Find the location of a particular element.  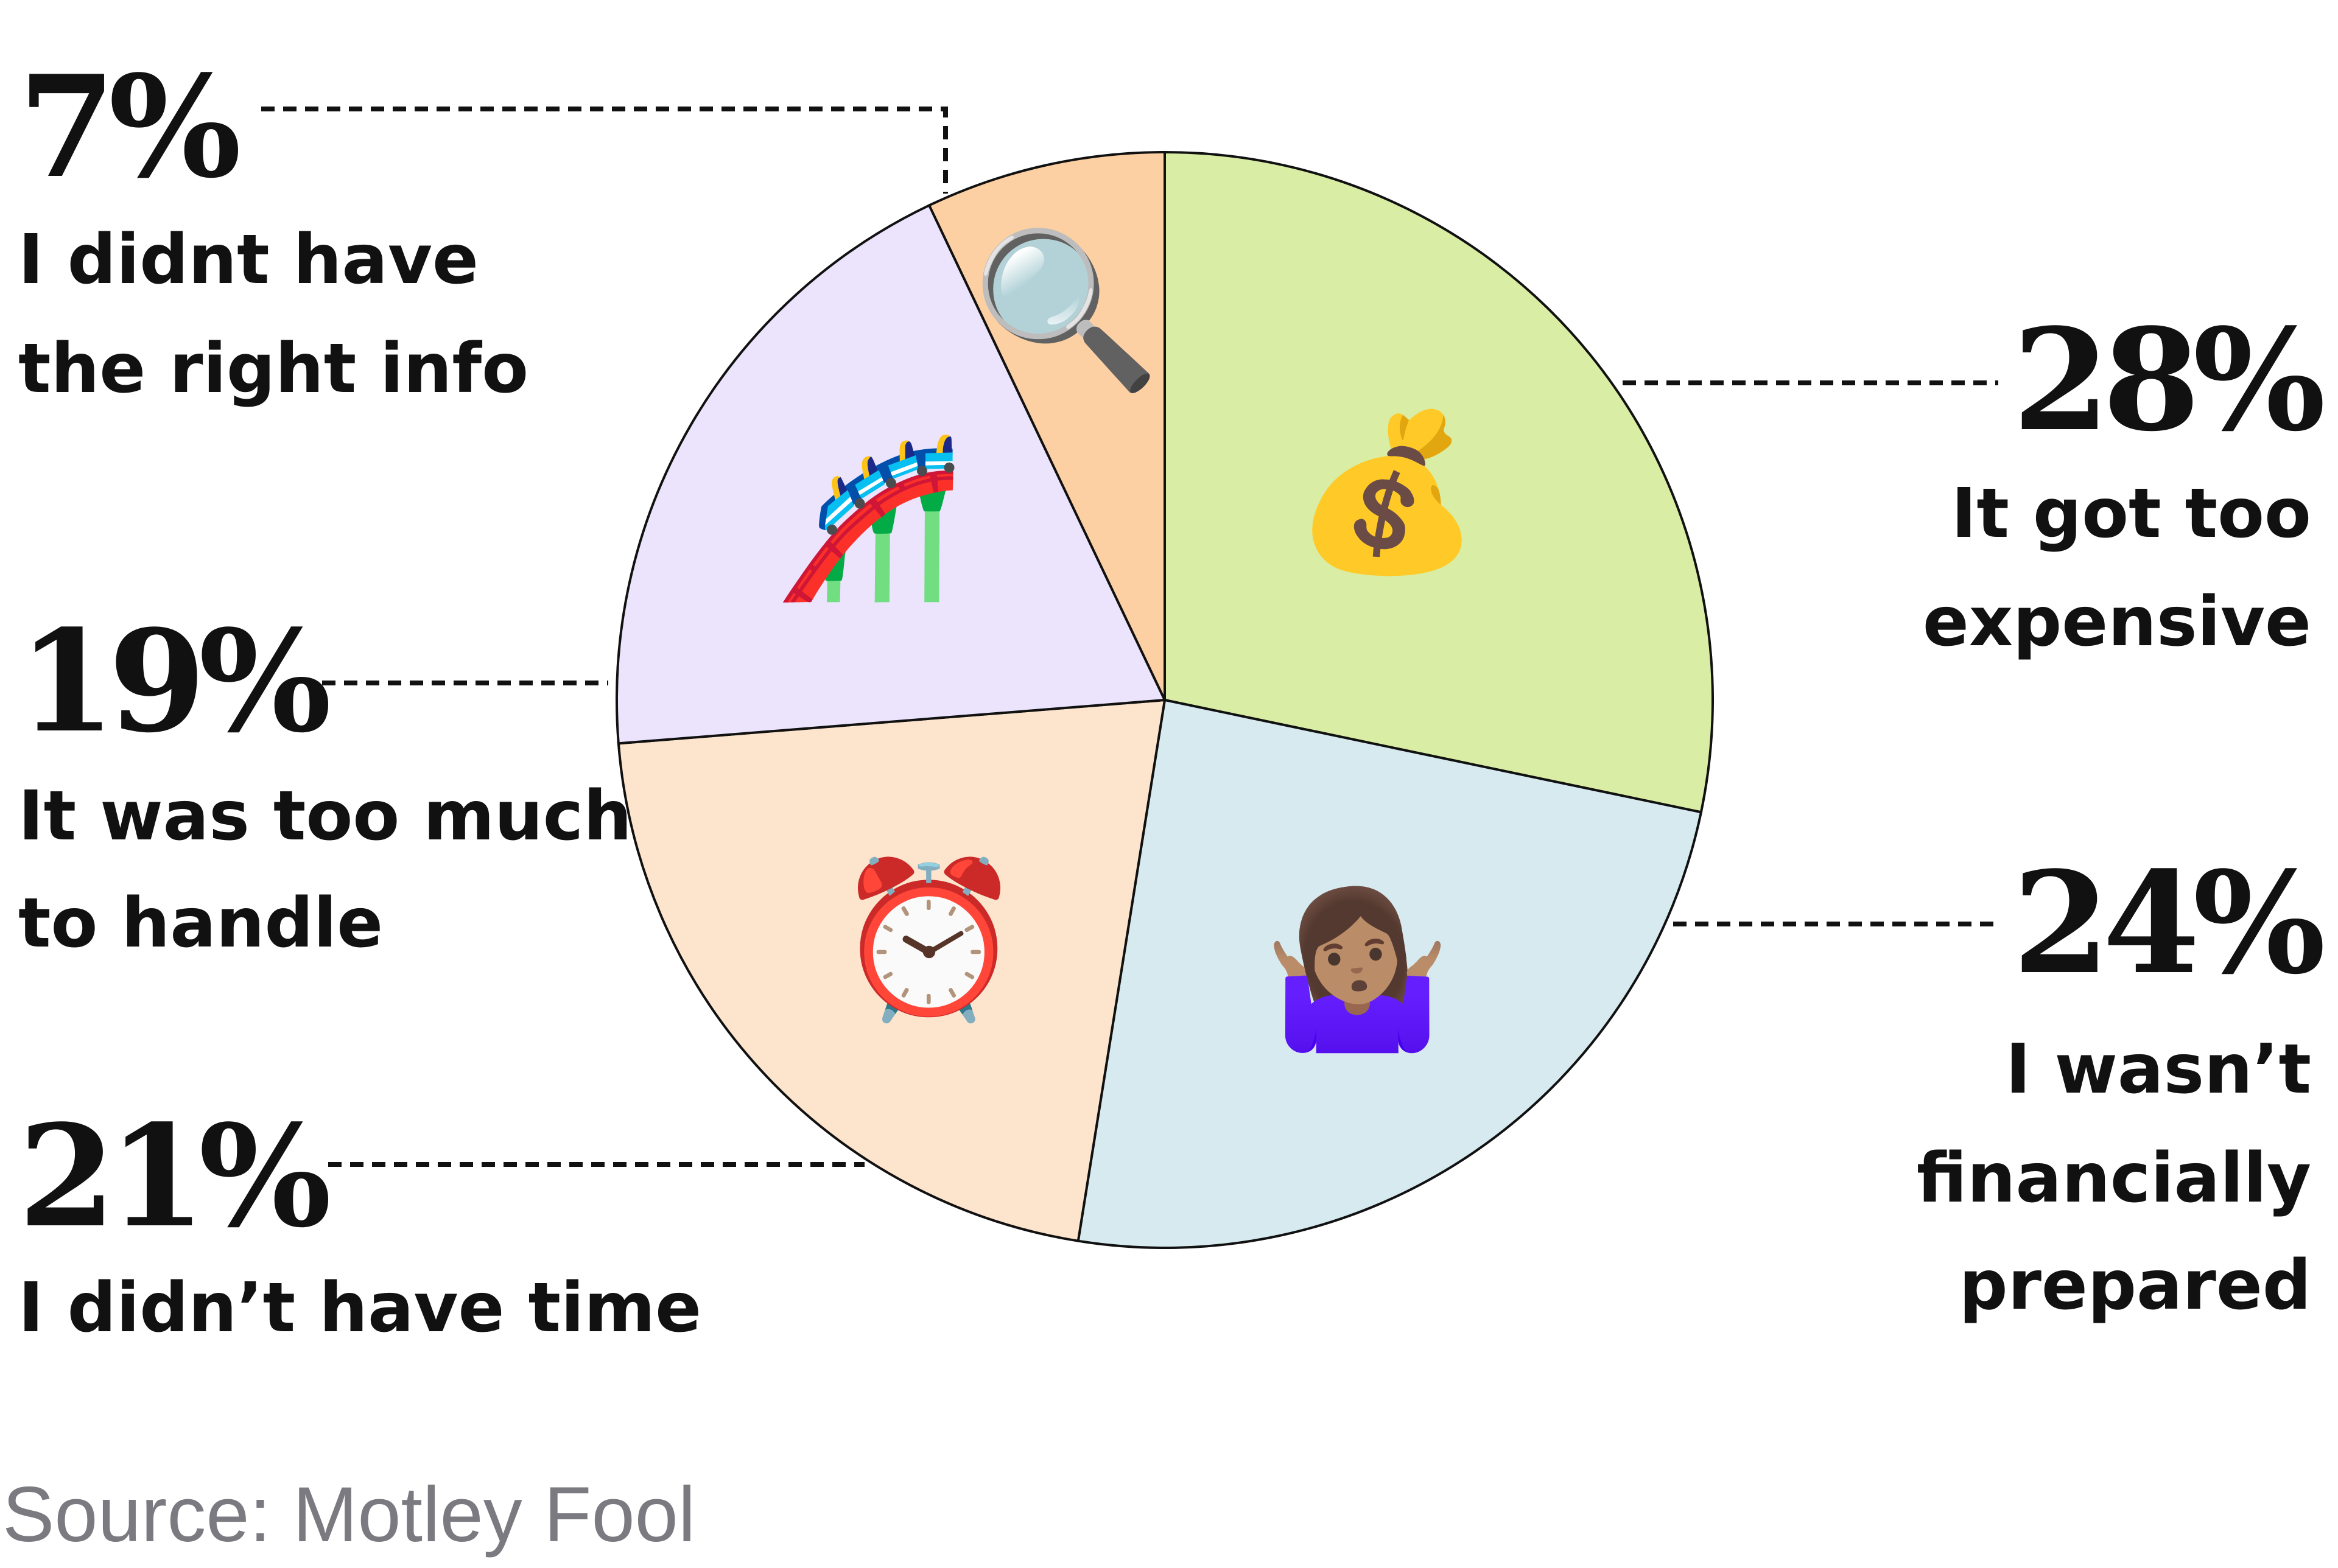

data-label-19: 19% is located at coordinates (173, 682).